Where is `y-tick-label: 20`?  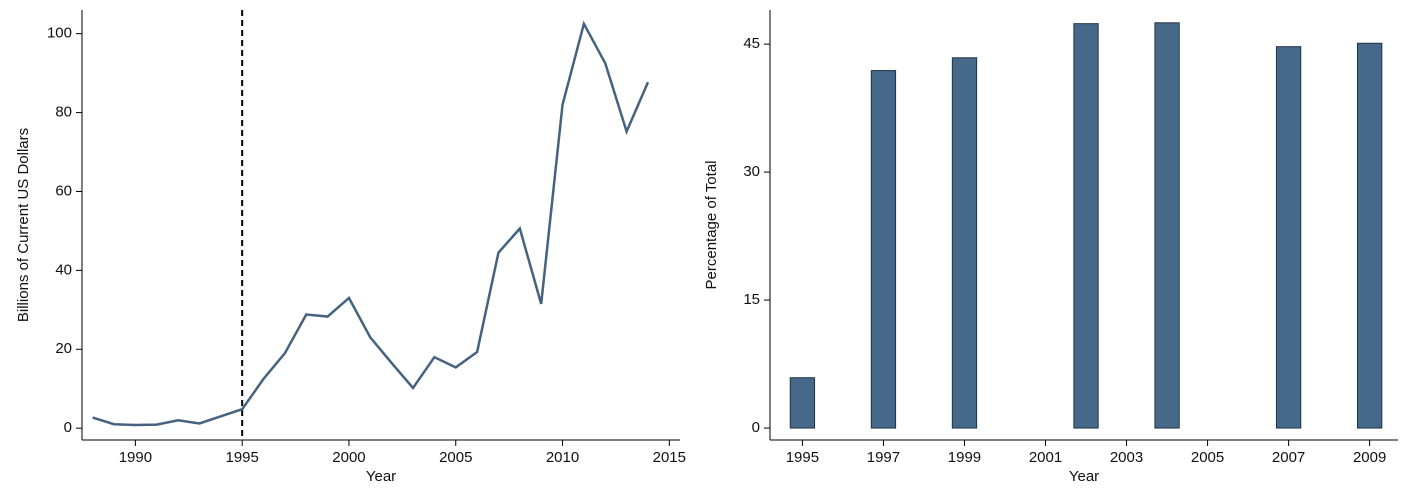
y-tick-label: 20 is located at coordinates (63, 348).